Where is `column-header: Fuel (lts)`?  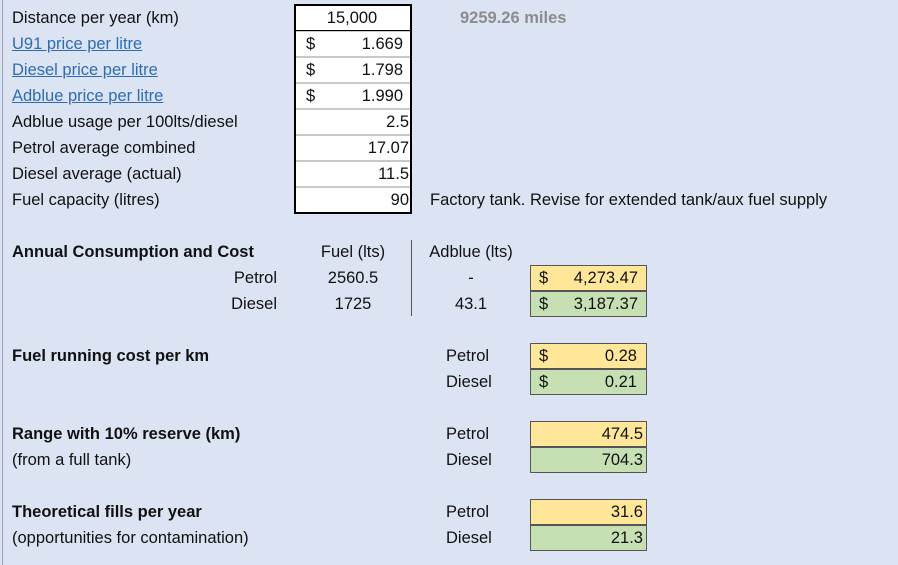 column-header: Fuel (lts) is located at coordinates (353, 252).